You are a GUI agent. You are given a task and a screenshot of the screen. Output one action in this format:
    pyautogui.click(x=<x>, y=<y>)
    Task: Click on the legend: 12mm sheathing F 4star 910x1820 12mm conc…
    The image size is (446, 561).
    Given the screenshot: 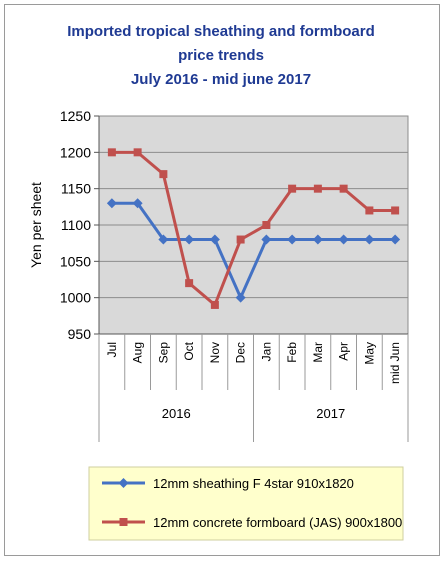 What is the action you would take?
    pyautogui.click(x=246, y=503)
    